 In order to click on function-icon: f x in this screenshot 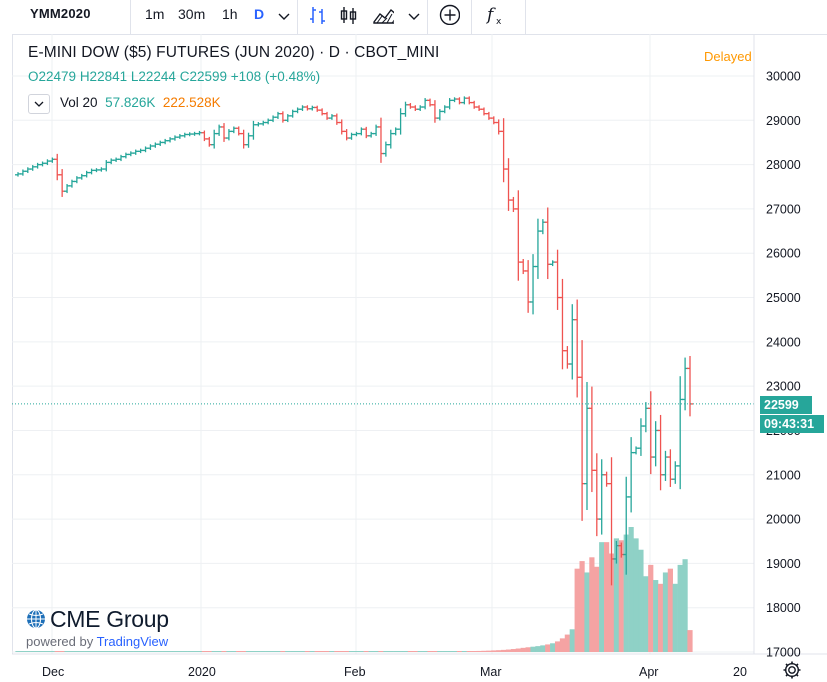, I will do `click(495, 14)`.